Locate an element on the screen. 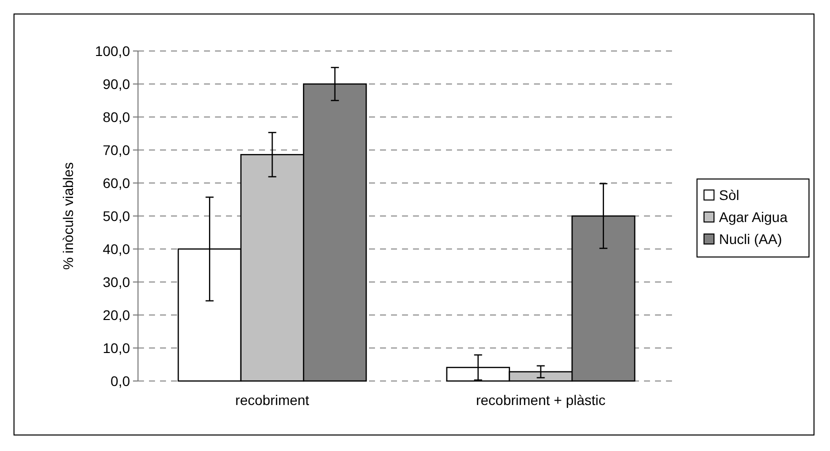 This screenshot has width=830, height=451. legend-label: Sòl is located at coordinates (729, 194).